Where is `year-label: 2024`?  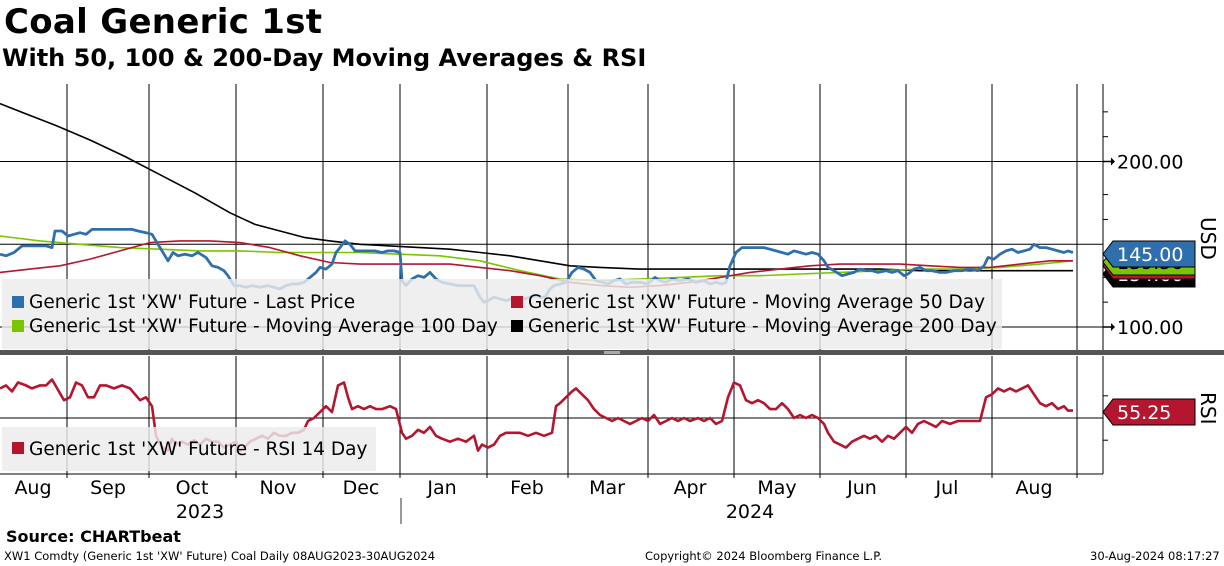 year-label: 2024 is located at coordinates (750, 512).